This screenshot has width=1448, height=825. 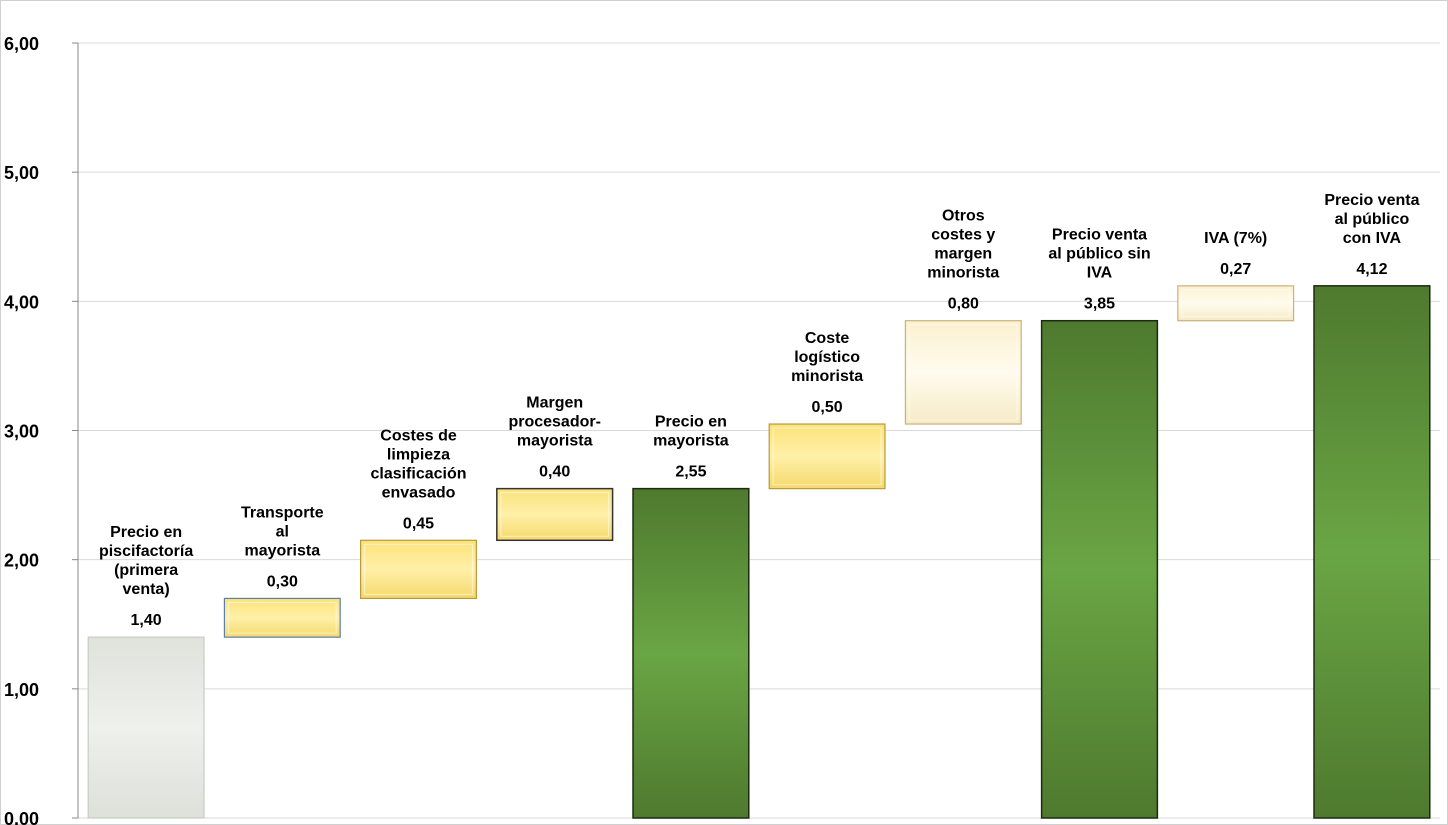 What do you see at coordinates (1099, 254) in the screenshot?
I see `category-label-8: al público sin` at bounding box center [1099, 254].